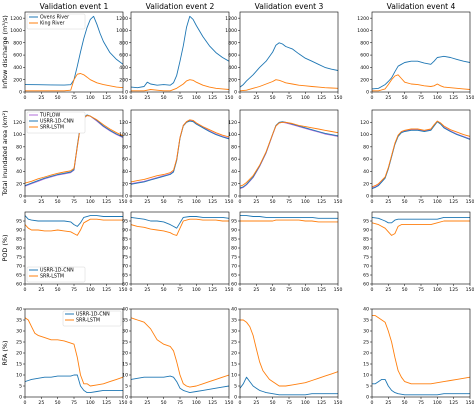 The width and height of the screenshot is (474, 405). What do you see at coordinates (437, 98) in the screenshot?
I see `x-tick-label: 100` at bounding box center [437, 98].